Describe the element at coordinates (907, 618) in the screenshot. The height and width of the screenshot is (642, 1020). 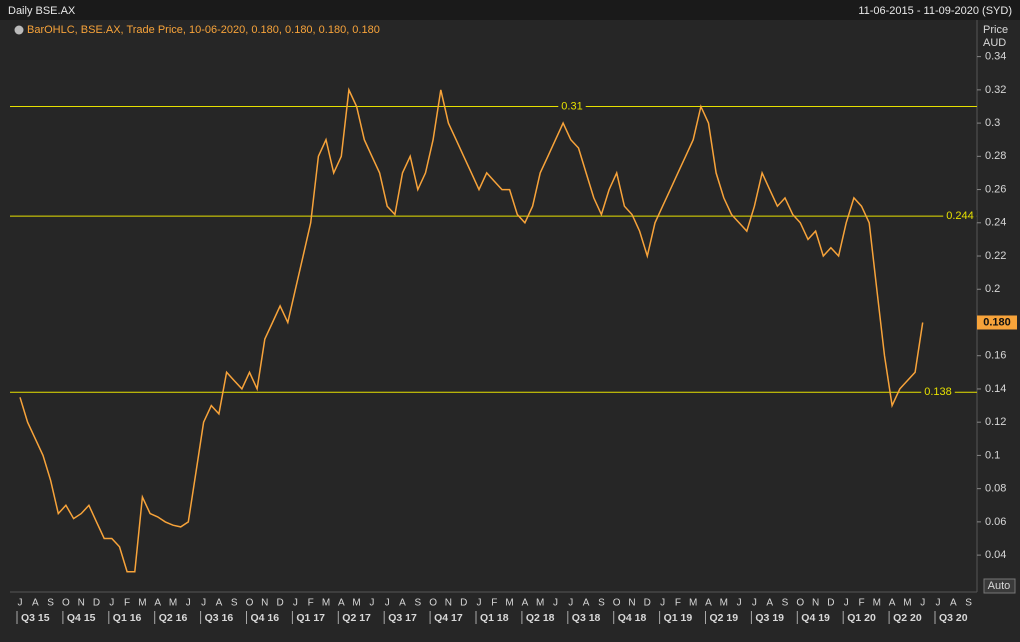
I see `quarter-label: Q2 20` at that location.